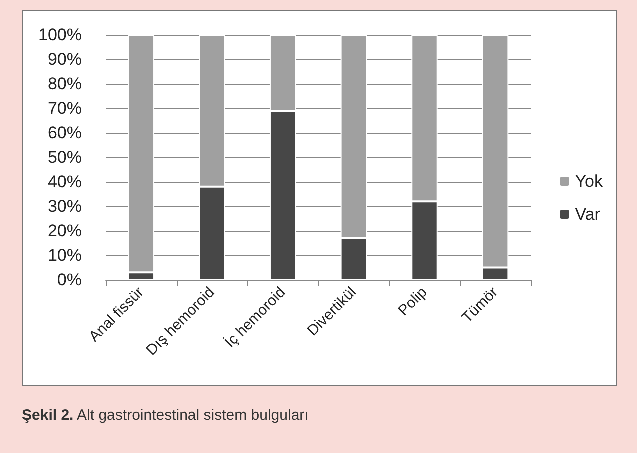 This screenshot has height=453, width=637. Describe the element at coordinates (69, 280) in the screenshot. I see `y-tick-label: 0%` at that location.